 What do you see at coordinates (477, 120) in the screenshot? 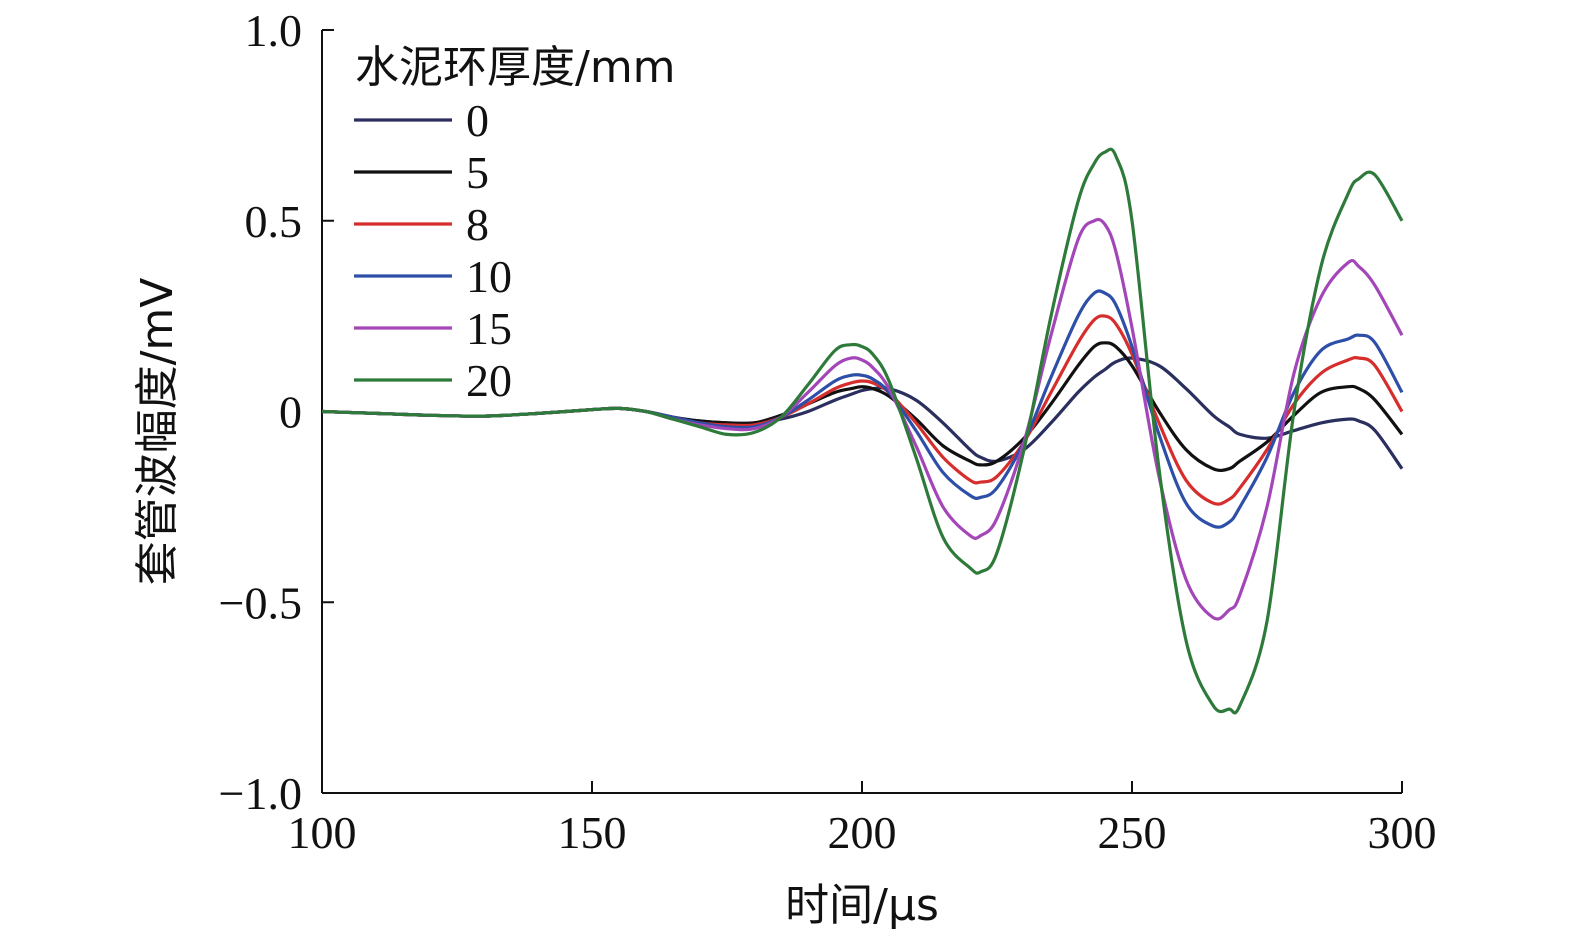
I see `legend-label-0: 0` at bounding box center [477, 120].